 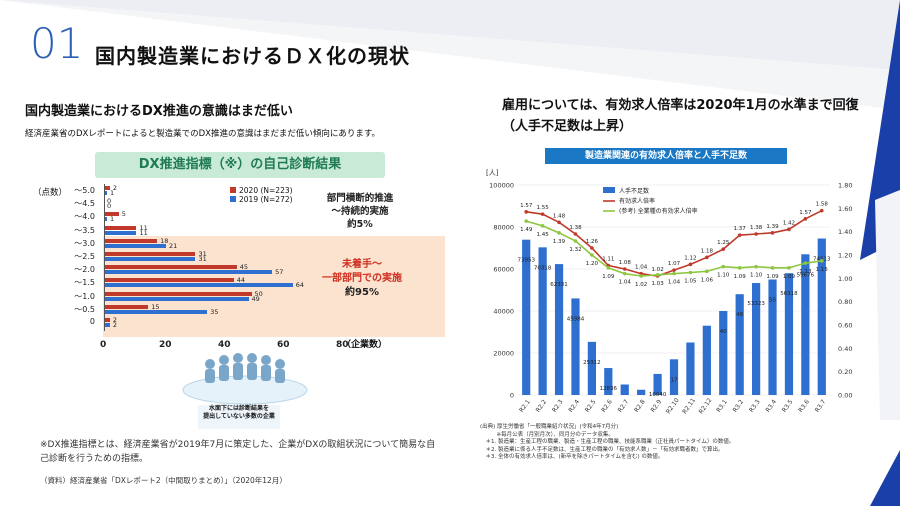 What do you see at coordinates (503, 312) in the screenshot?
I see `y-tick-label: 40000` at bounding box center [503, 312].